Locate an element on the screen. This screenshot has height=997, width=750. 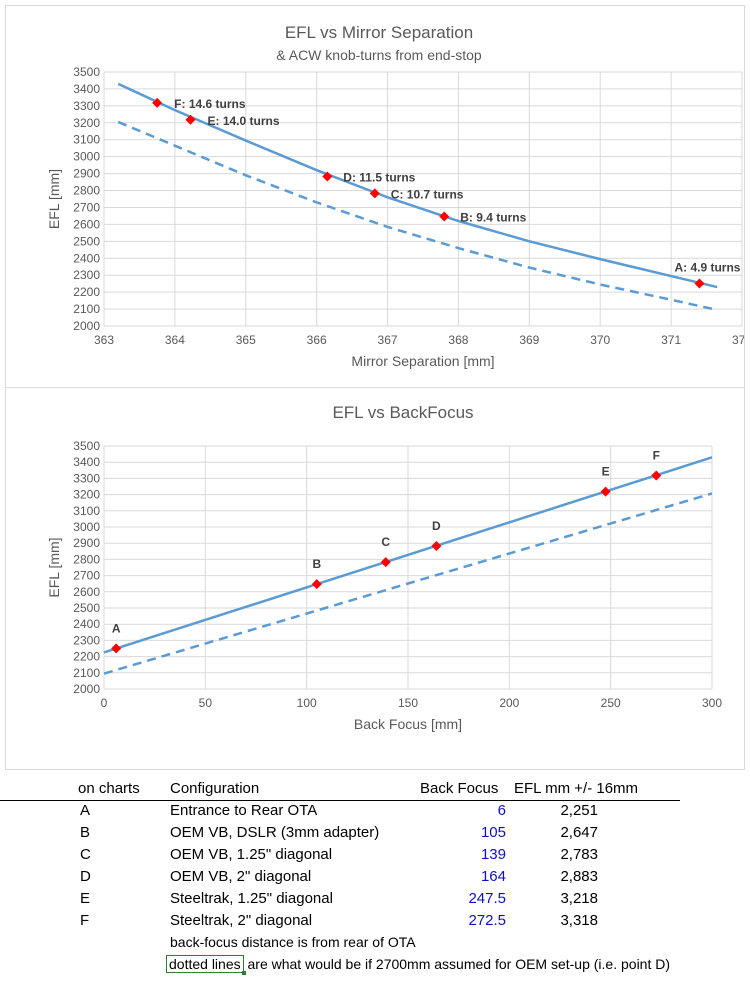
data-point-label: C: 10.7 turns is located at coordinates (427, 194).